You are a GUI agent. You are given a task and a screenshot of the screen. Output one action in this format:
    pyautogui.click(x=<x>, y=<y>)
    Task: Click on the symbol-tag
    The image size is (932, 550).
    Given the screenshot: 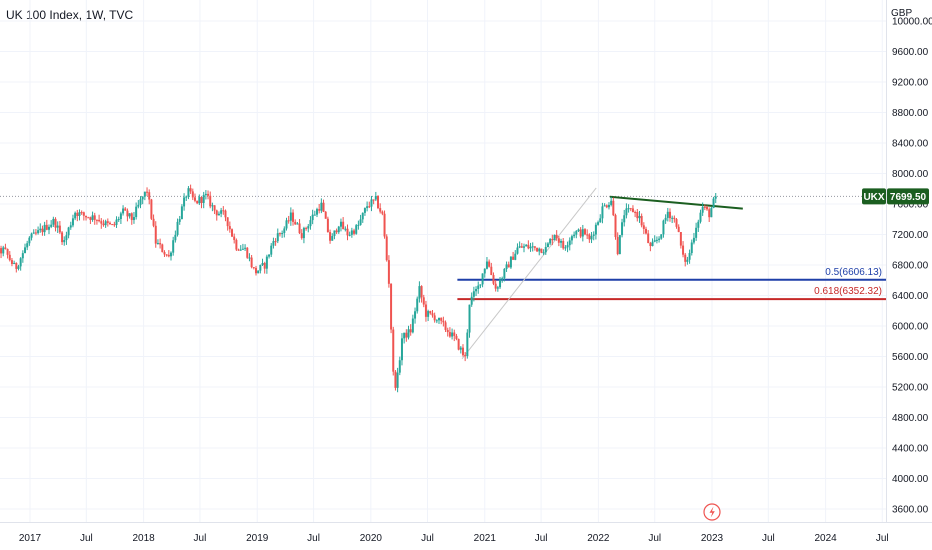 What is the action you would take?
    pyautogui.click(x=874, y=196)
    